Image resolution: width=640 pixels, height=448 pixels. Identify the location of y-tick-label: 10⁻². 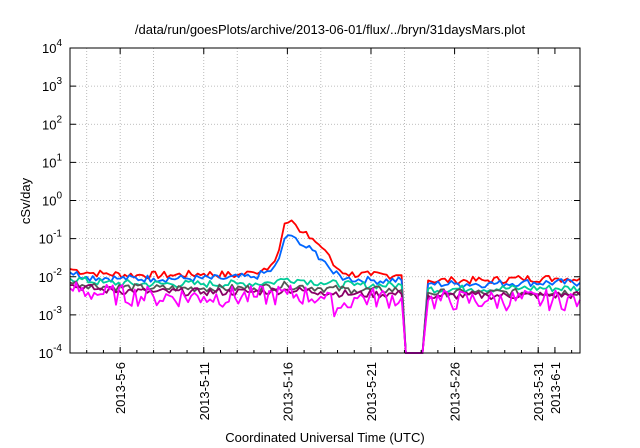
(51, 276).